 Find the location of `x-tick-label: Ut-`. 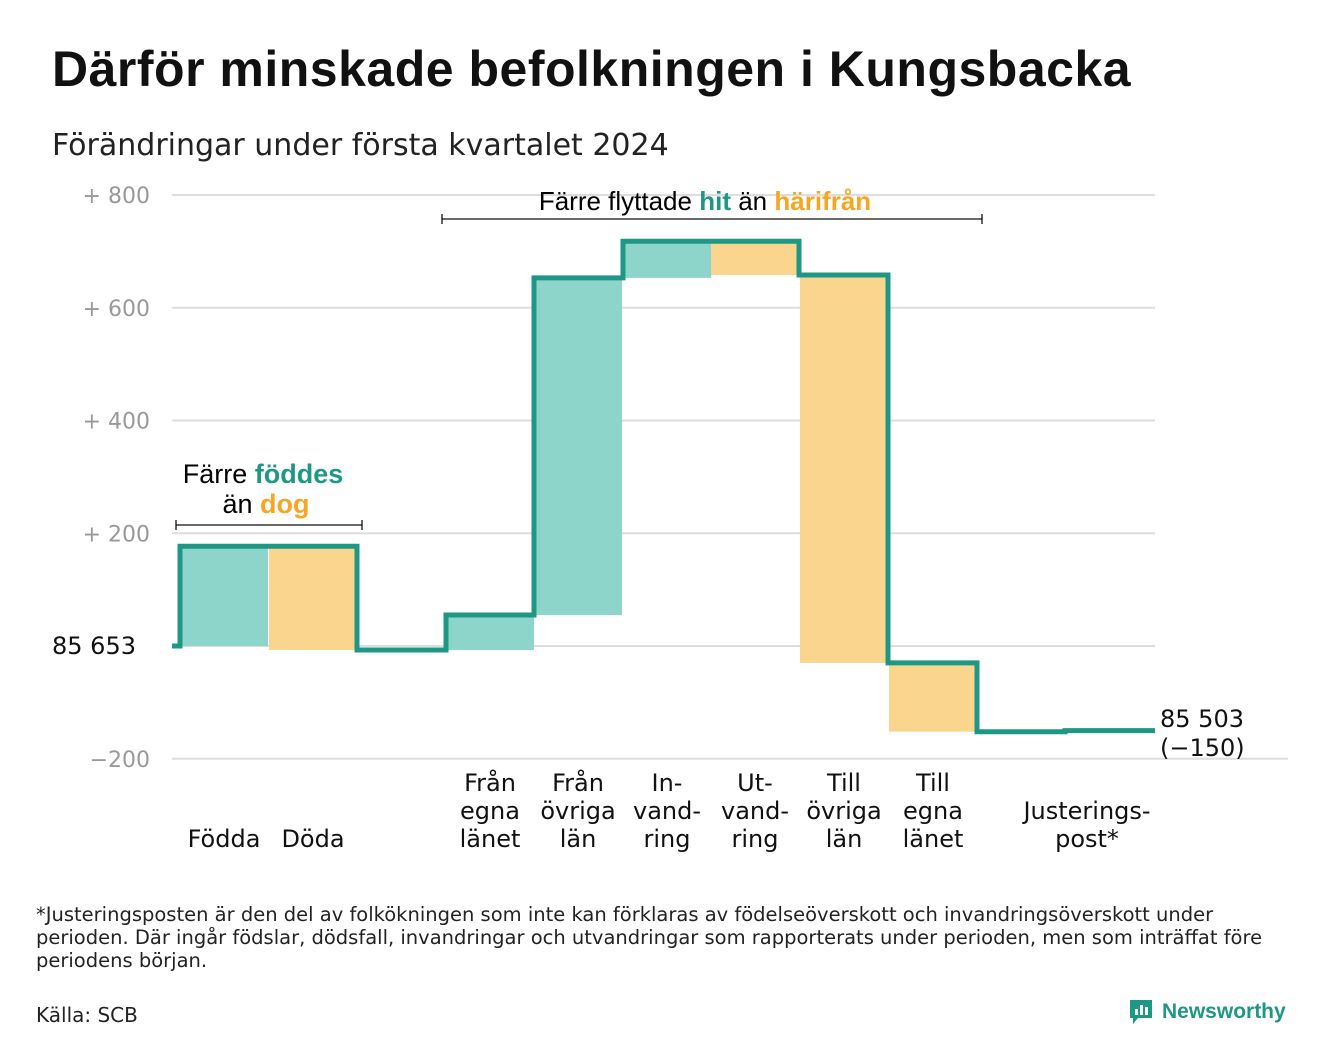

x-tick-label: Ut- is located at coordinates (755, 783).